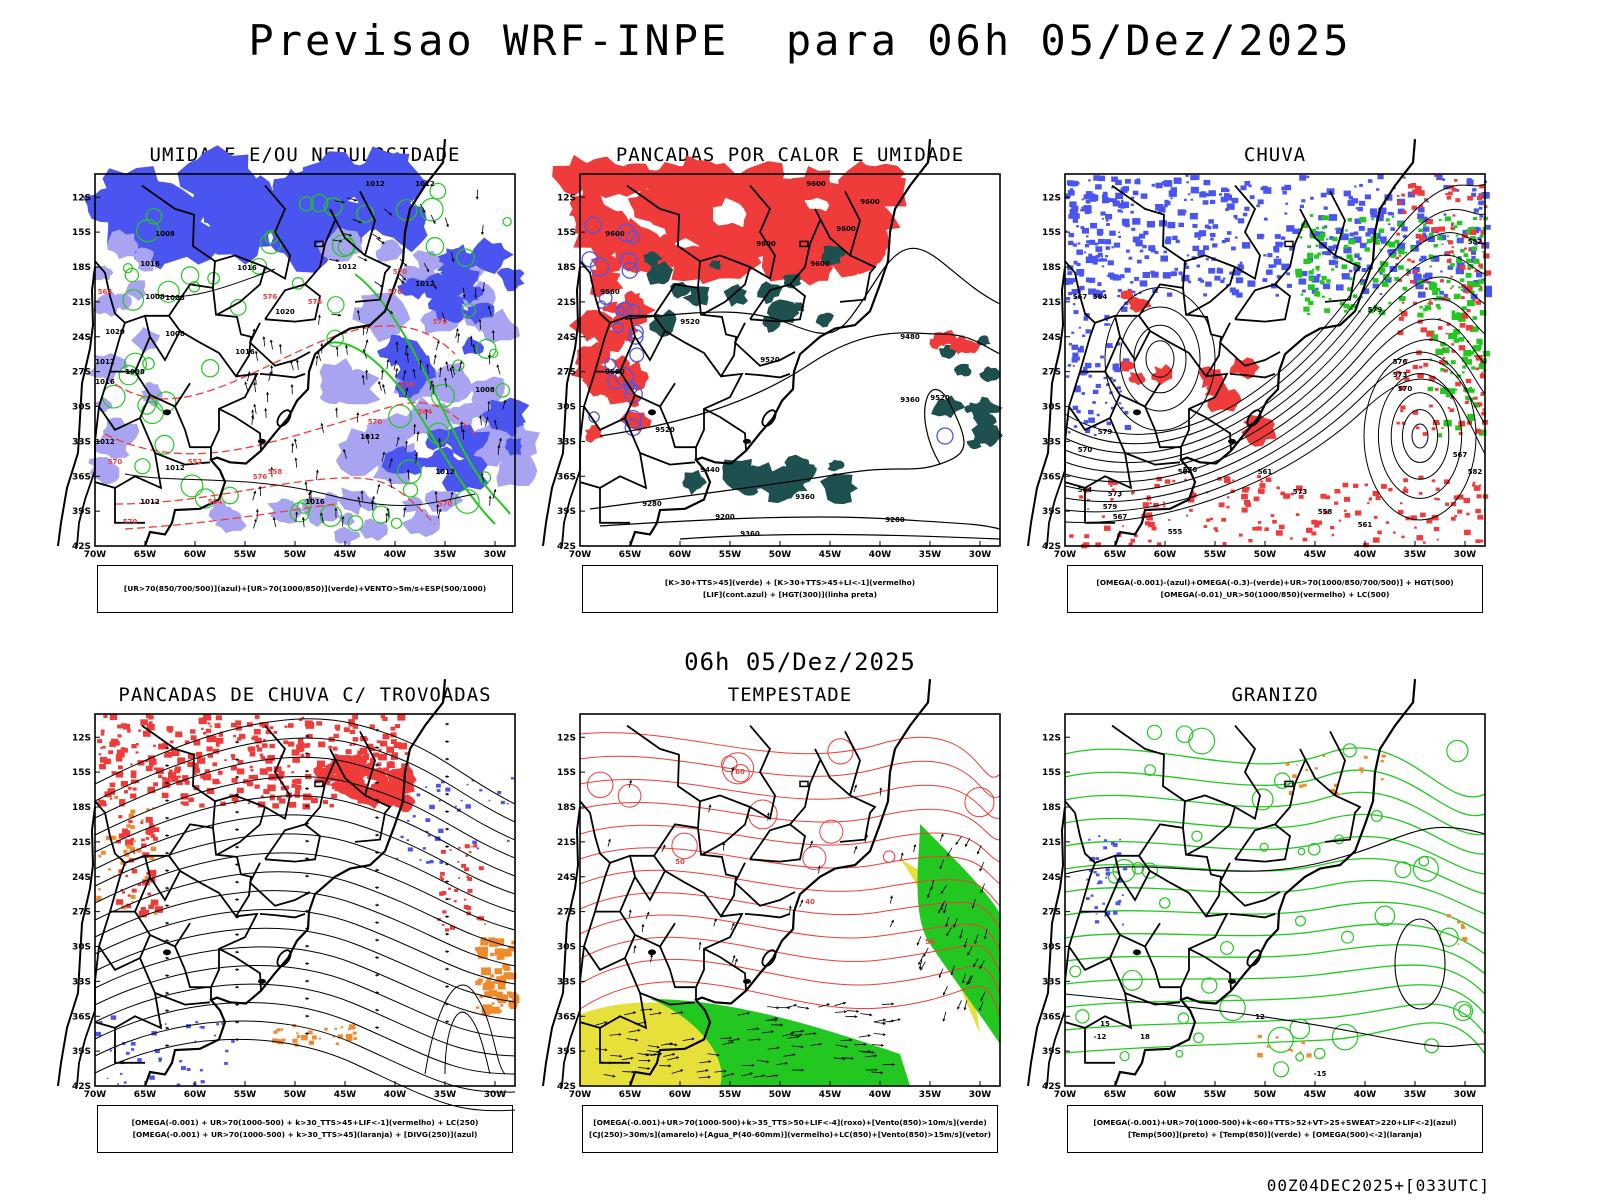  I want to click on lat-tick-label: 24S, so click(566, 338).